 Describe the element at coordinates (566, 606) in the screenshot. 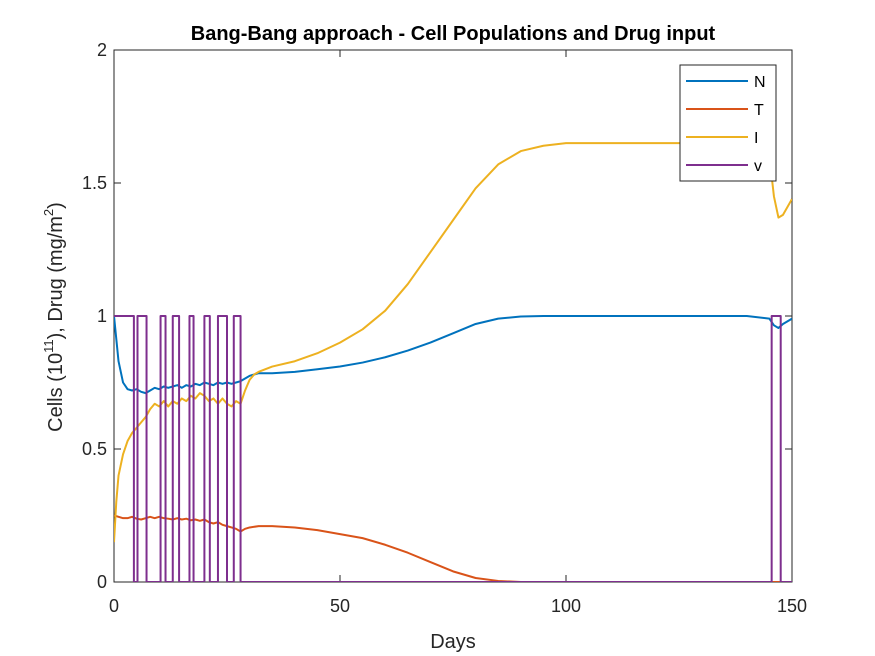

I see `x-tick-label: 100` at that location.